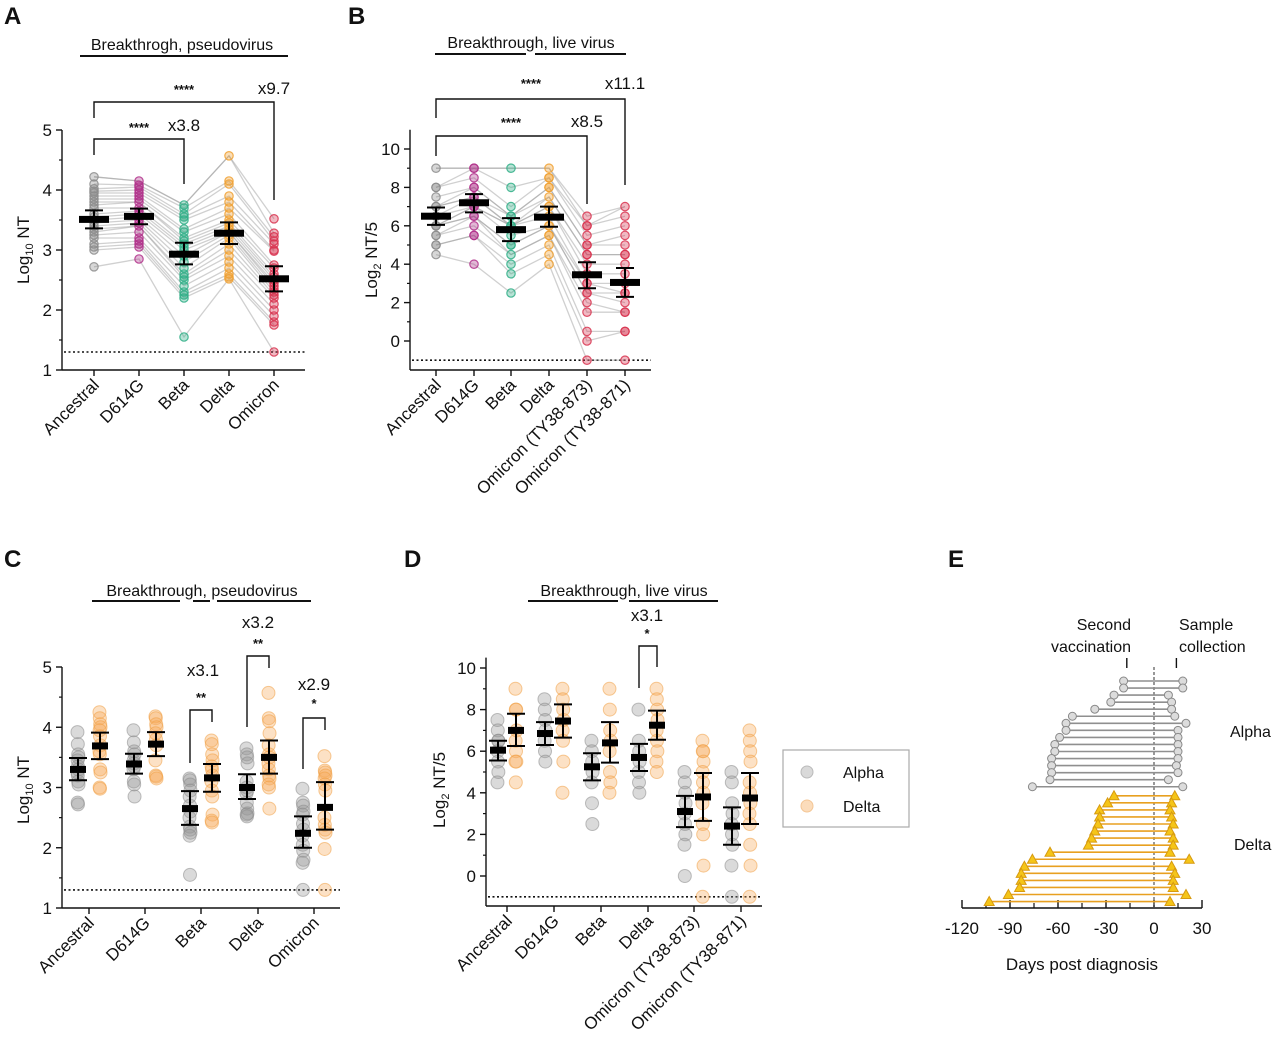 Image resolution: width=1280 pixels, height=1052 pixels. What do you see at coordinates (217, 396) in the screenshot?
I see `x-tick-label: Delta` at bounding box center [217, 396].